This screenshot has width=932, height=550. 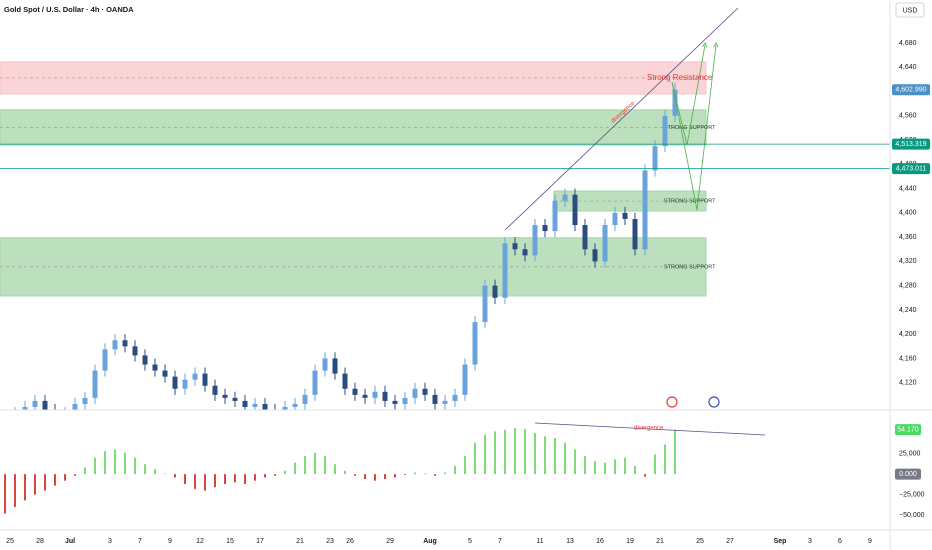 What do you see at coordinates (650, 429) in the screenshot?
I see `divergence-line` at bounding box center [650, 429].